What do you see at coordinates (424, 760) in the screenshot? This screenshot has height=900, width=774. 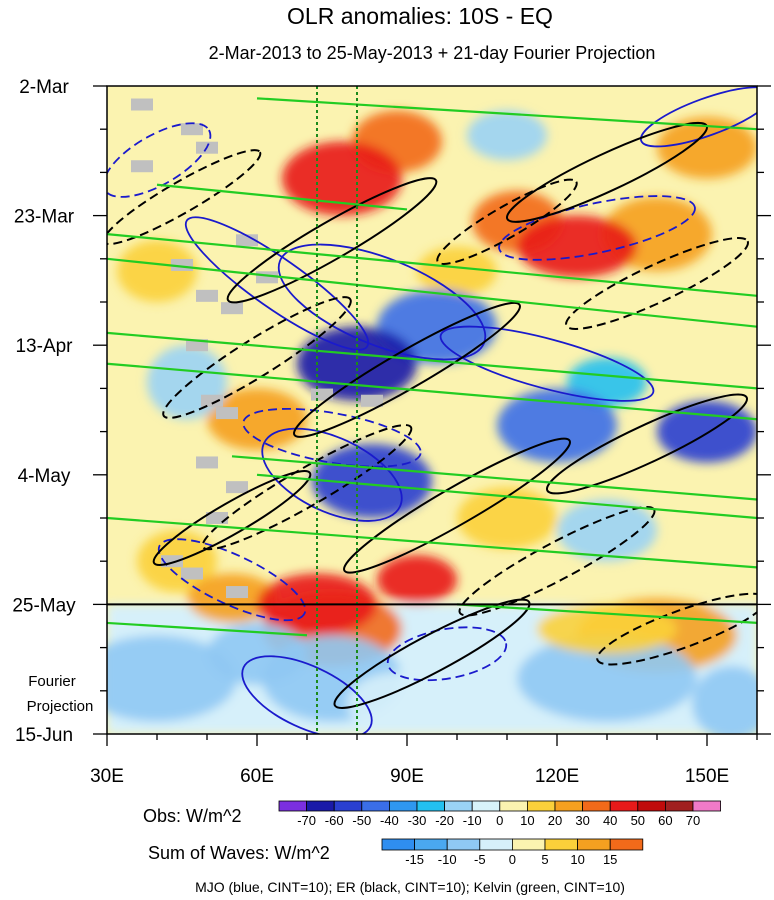 I see `x-axis: 30E 60E 90E 120E 150E` at bounding box center [424, 760].